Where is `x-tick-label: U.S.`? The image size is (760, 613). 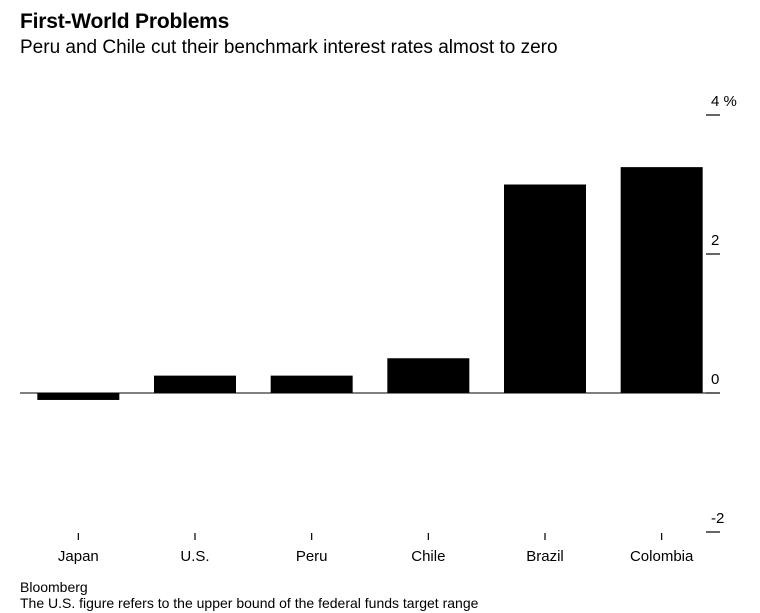 x-tick-label: U.S. is located at coordinates (194, 556).